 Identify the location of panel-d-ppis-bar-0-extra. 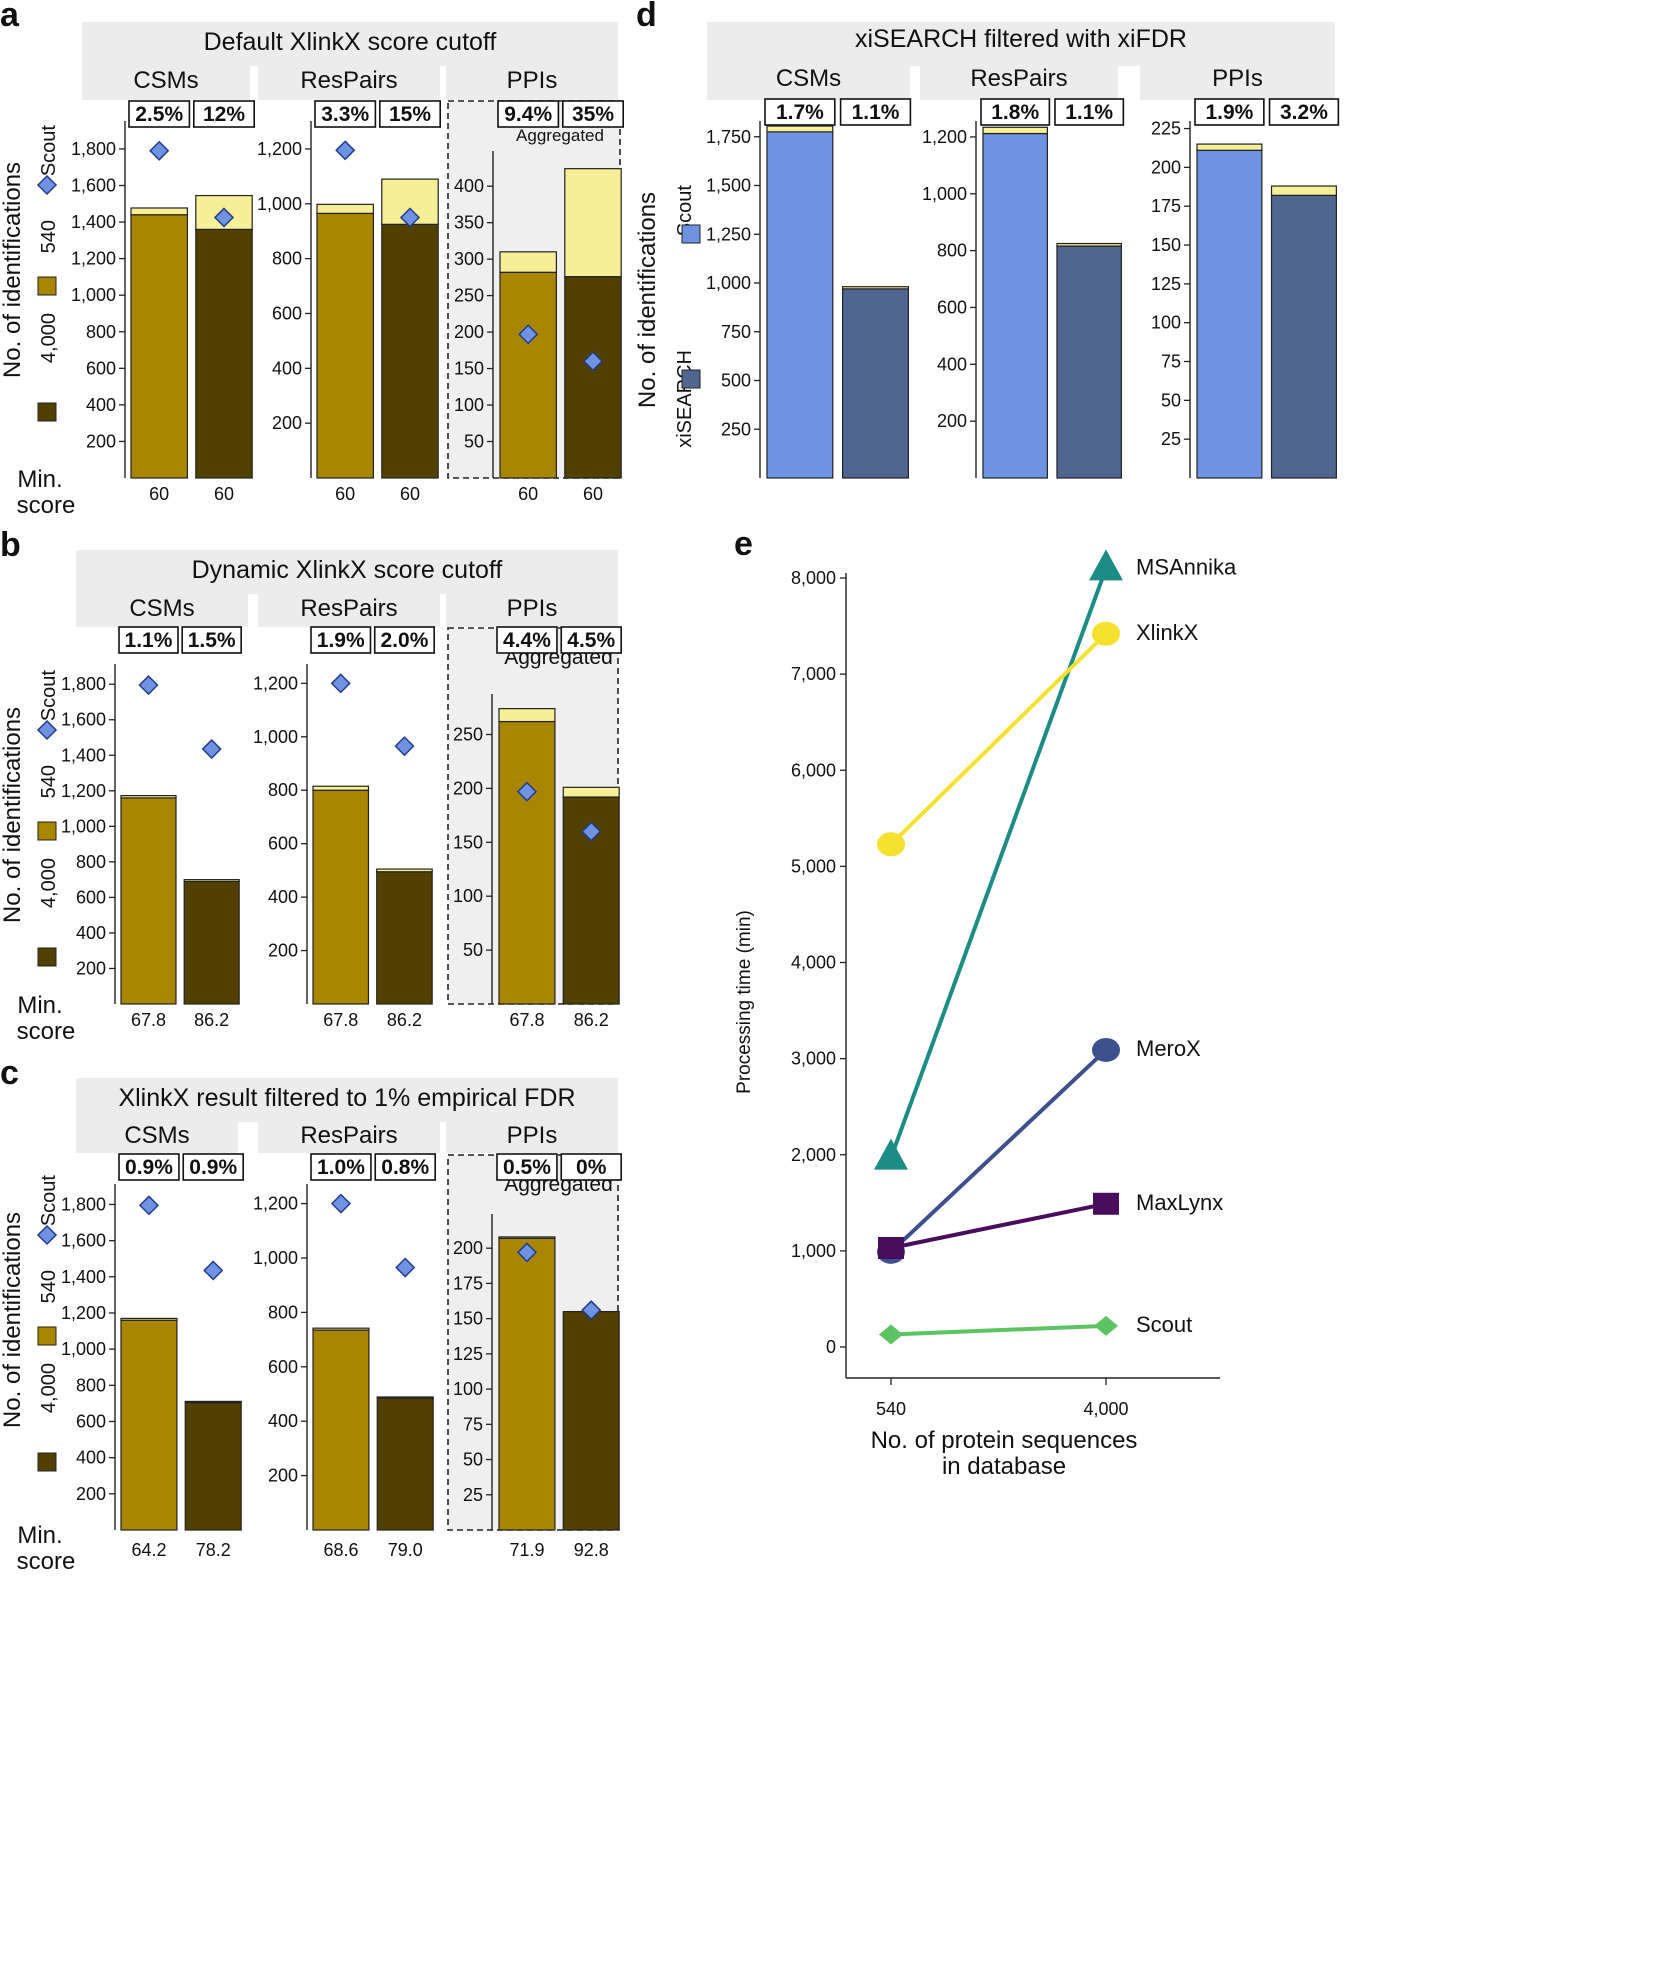
(1229, 147).